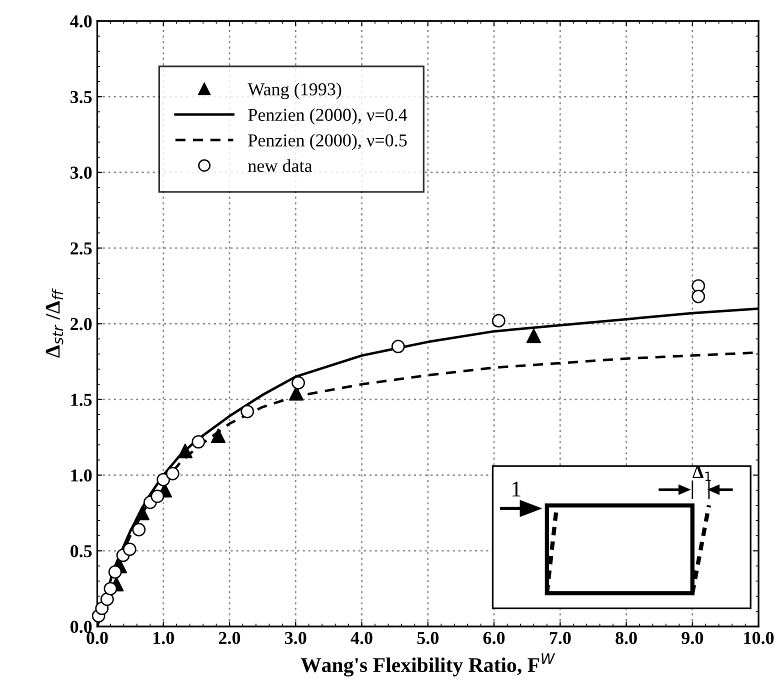 Image resolution: width=778 pixels, height=700 pixels. Describe the element at coordinates (81, 21) in the screenshot. I see `y-tick-label: 4.0` at that location.